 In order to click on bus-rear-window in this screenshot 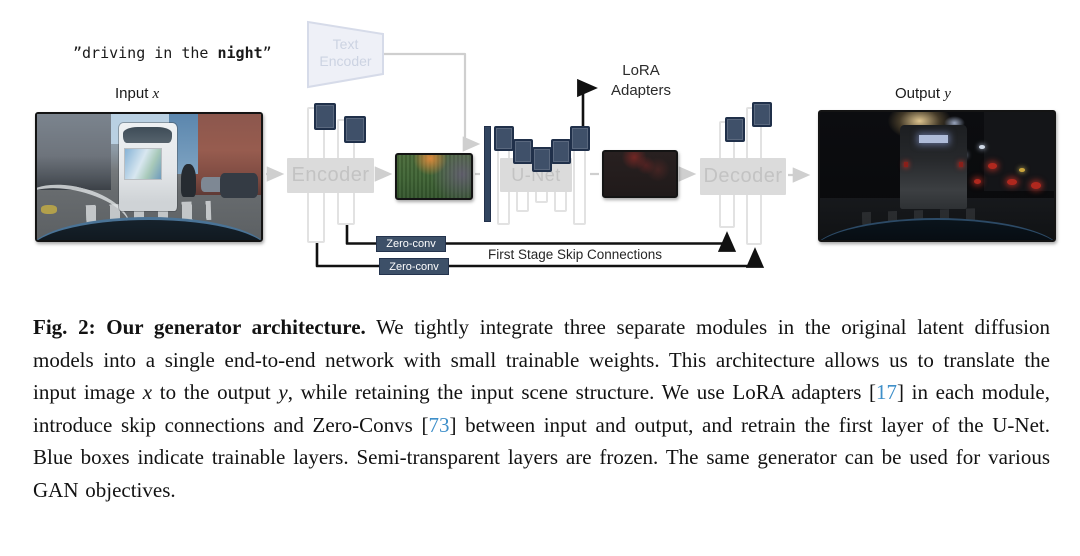, I will do `click(148, 135)`.